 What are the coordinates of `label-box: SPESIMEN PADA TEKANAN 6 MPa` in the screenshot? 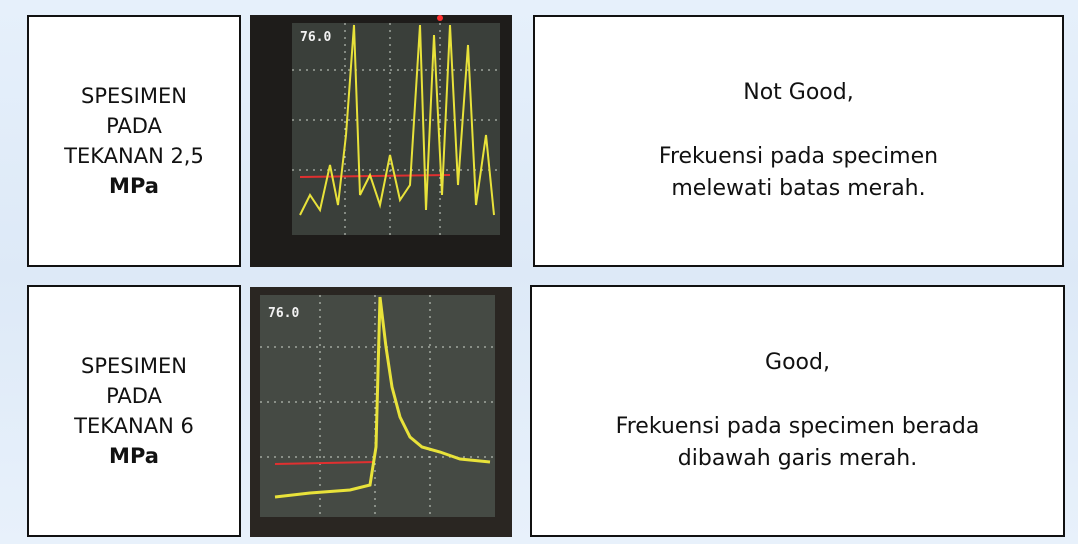 It's located at (134, 411).